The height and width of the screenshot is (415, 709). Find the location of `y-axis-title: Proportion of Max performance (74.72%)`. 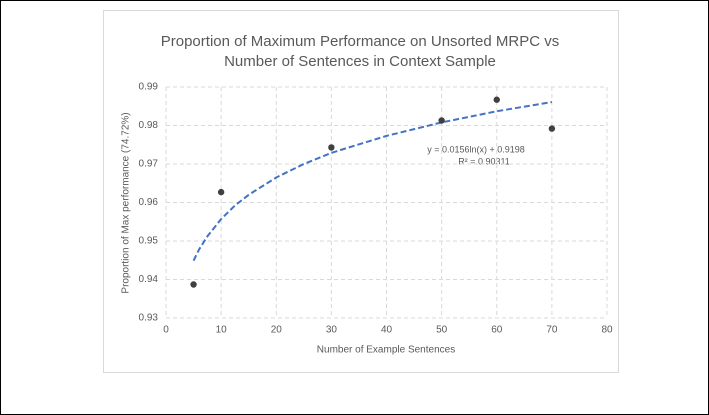

y-axis-title: Proportion of Max performance (74.72%) is located at coordinates (126, 202).